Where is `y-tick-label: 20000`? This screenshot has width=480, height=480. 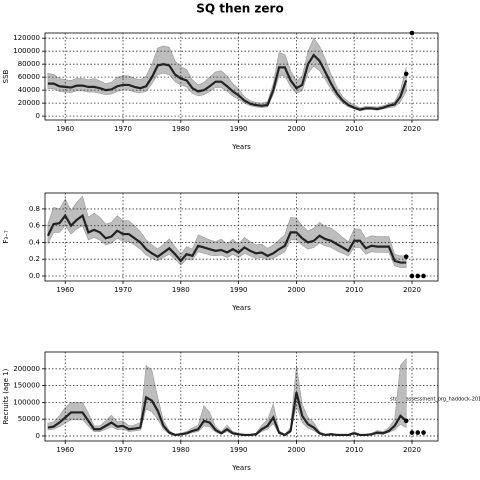 y-tick-label: 20000 is located at coordinates (29, 103).